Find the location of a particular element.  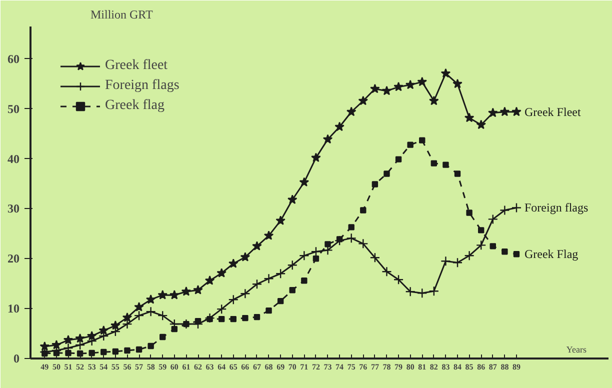

y-tick-label: 50 is located at coordinates (14, 109).